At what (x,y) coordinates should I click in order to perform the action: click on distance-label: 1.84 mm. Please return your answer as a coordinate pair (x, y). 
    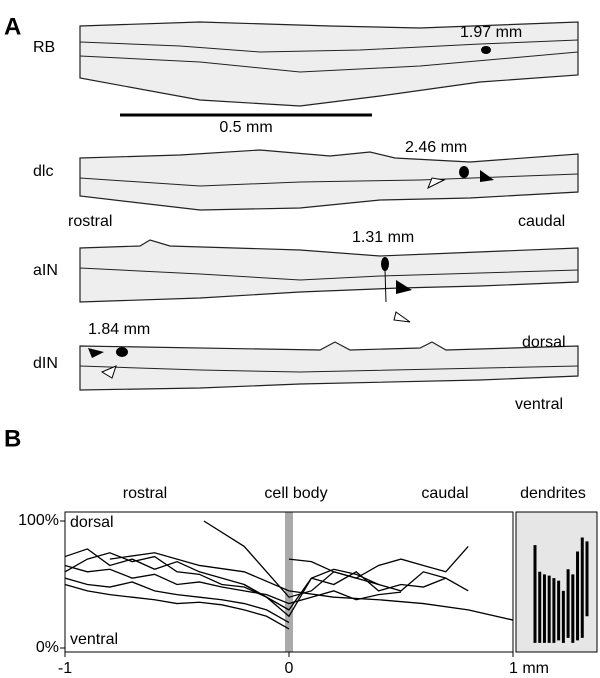
    Looking at the image, I should click on (119, 329).